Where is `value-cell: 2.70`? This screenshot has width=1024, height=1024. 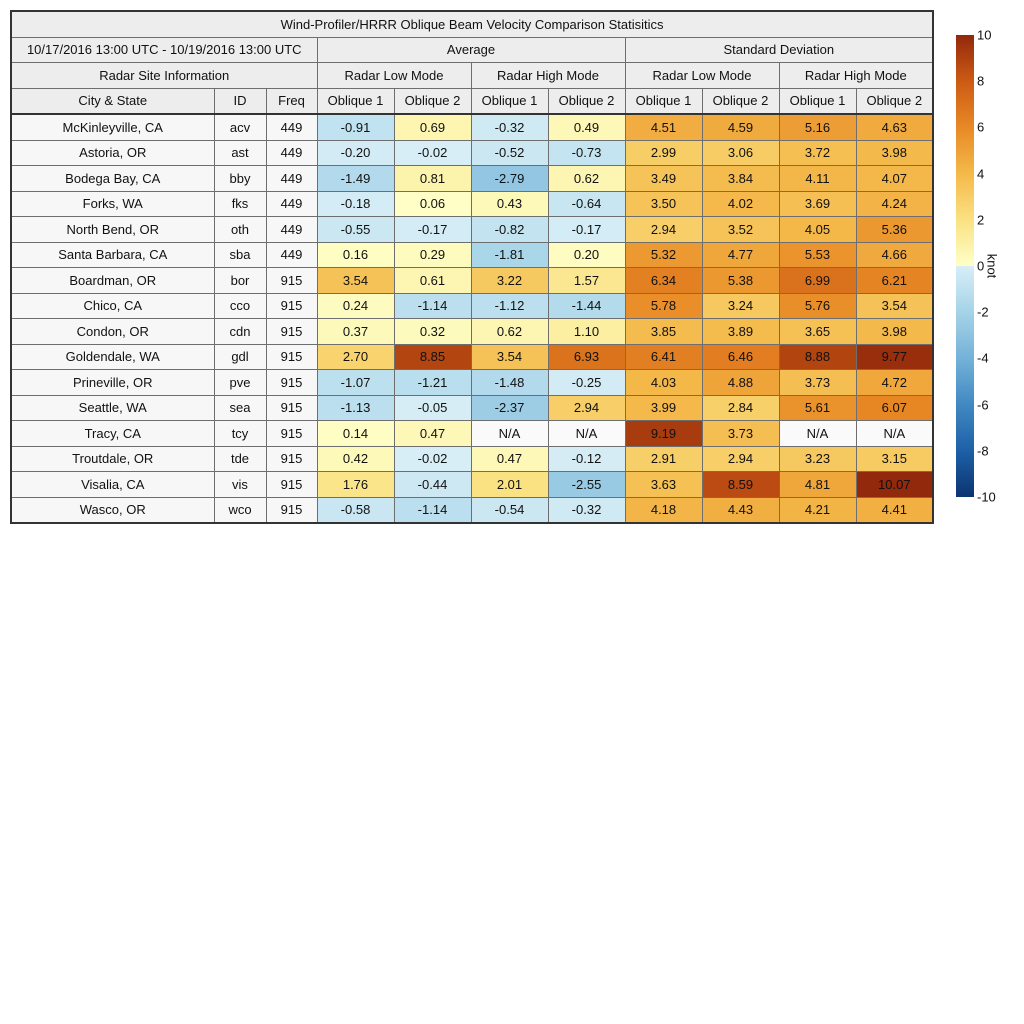
value-cell: 2.70 is located at coordinates (355, 356).